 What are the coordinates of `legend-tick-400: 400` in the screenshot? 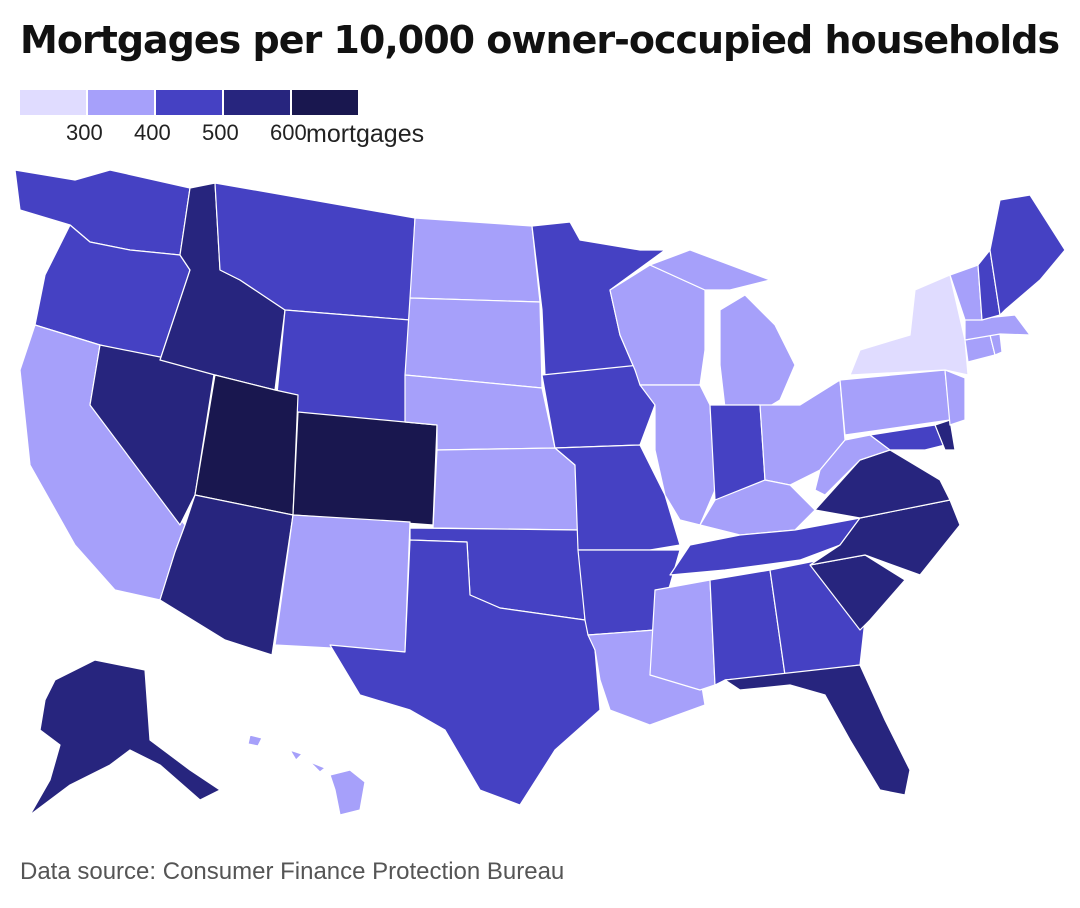 It's located at (152, 132).